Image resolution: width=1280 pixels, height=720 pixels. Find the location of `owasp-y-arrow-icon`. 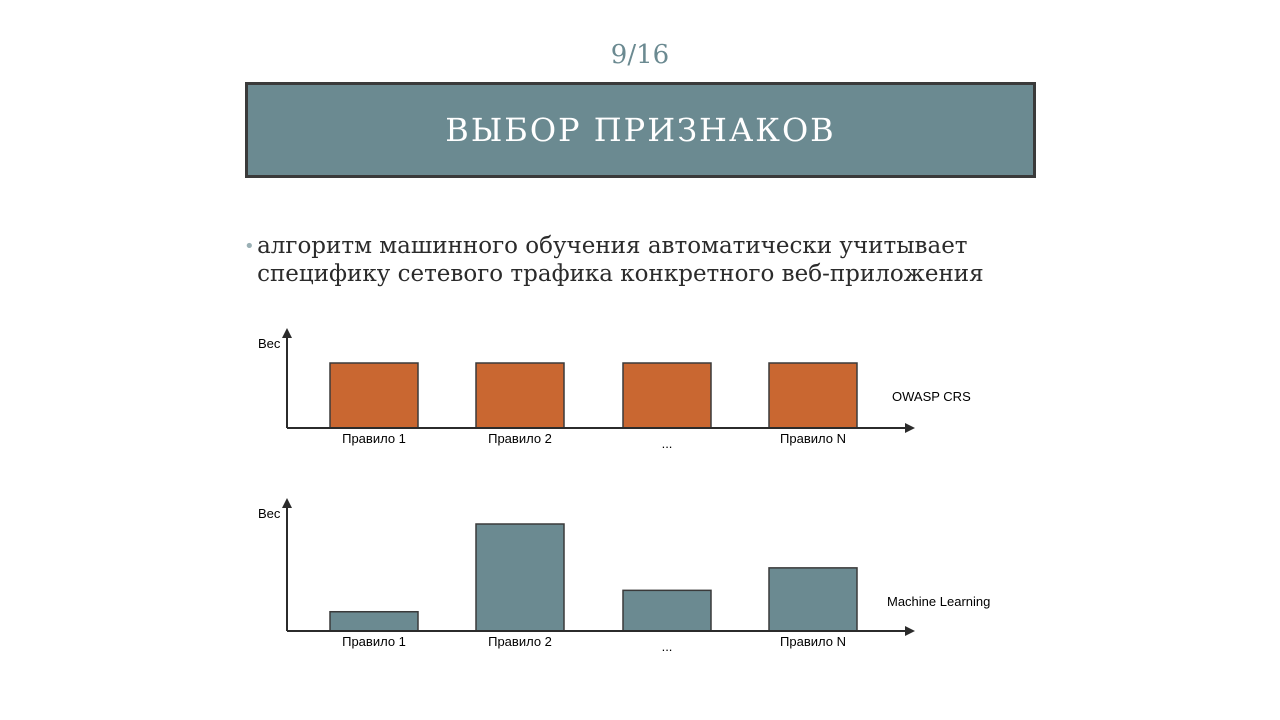

owasp-y-arrow-icon is located at coordinates (287, 333).